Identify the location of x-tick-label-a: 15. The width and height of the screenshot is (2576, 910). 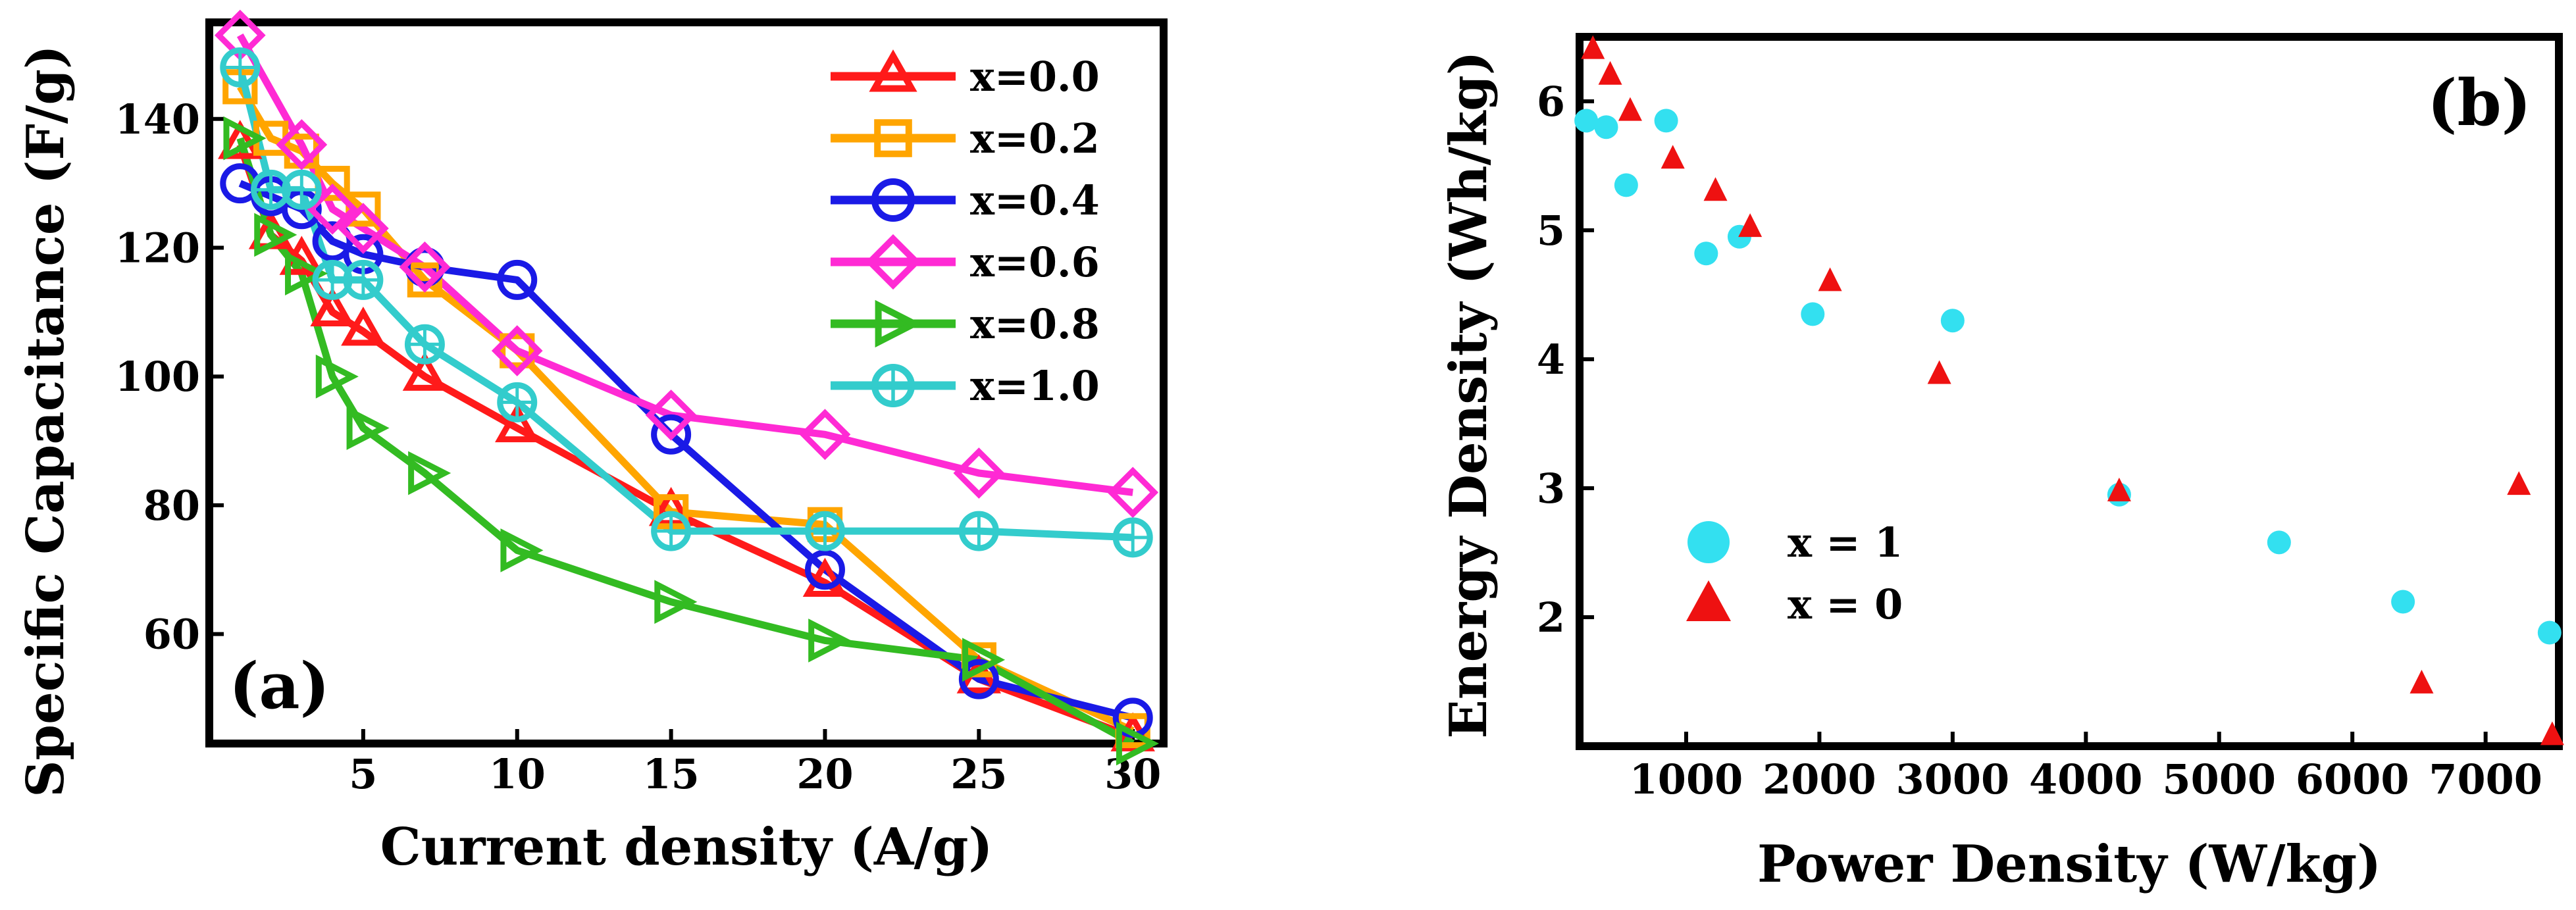
(670, 774).